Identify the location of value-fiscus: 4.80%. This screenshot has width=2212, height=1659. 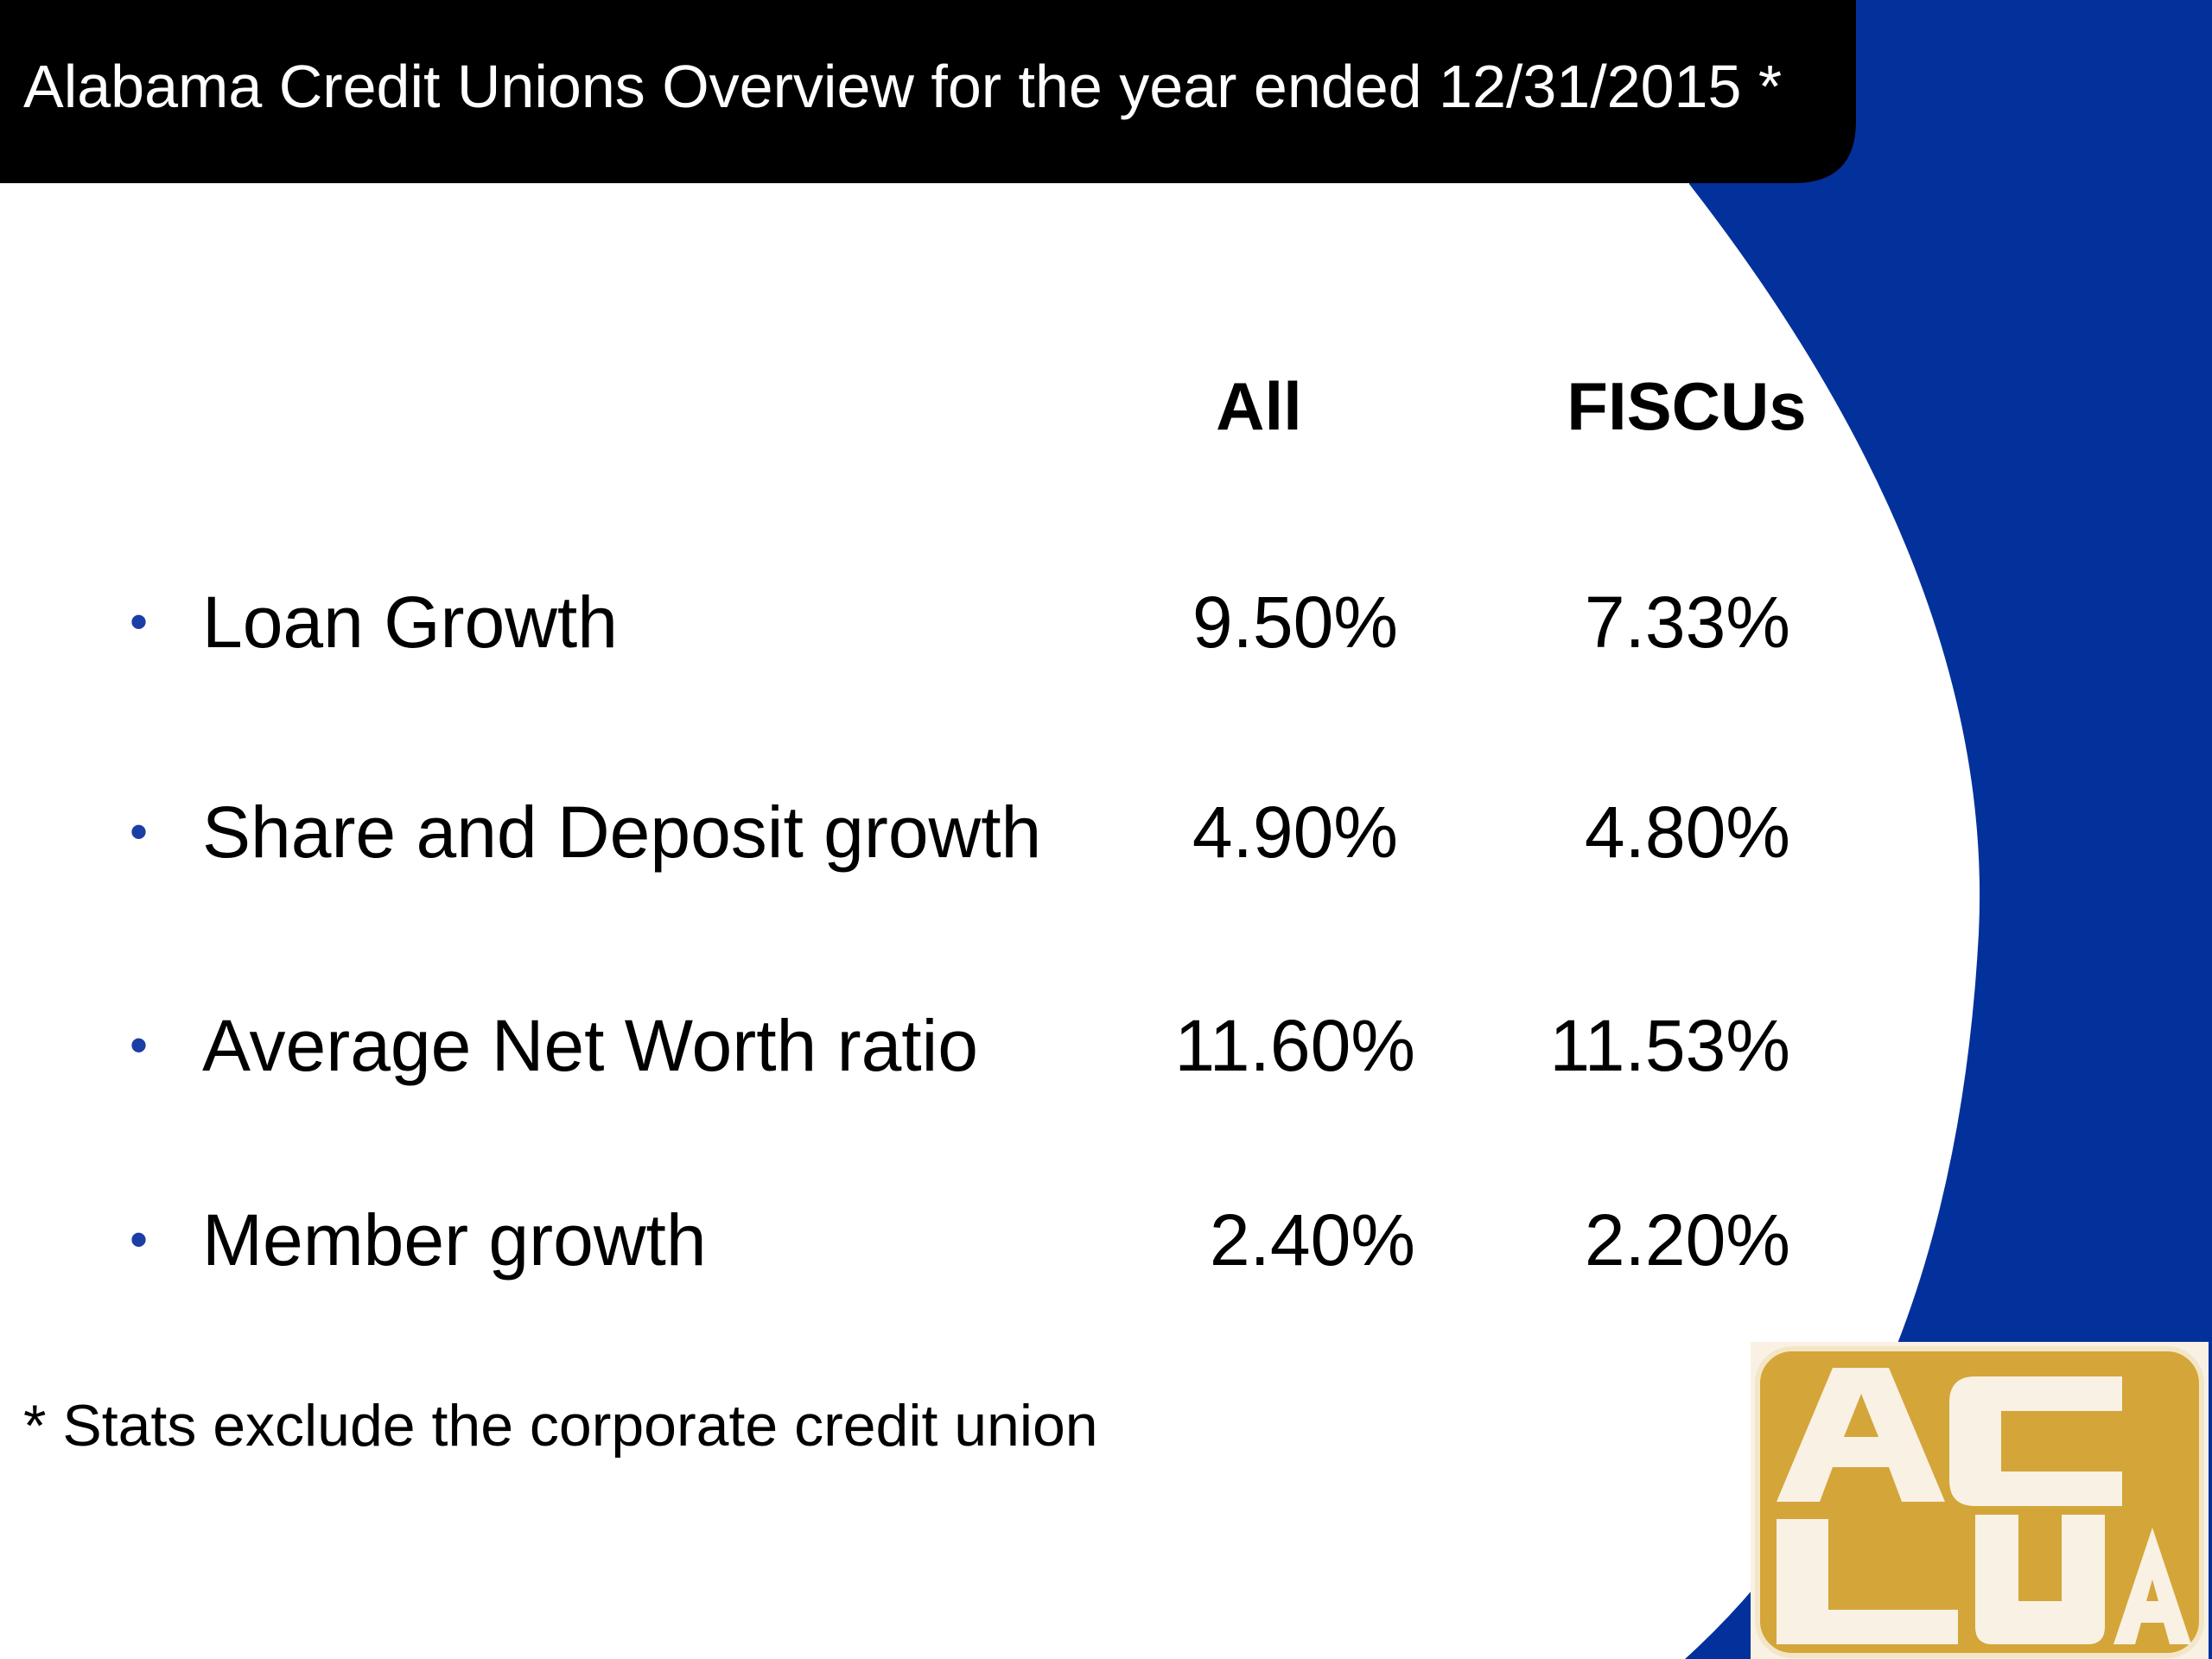
(1687, 832).